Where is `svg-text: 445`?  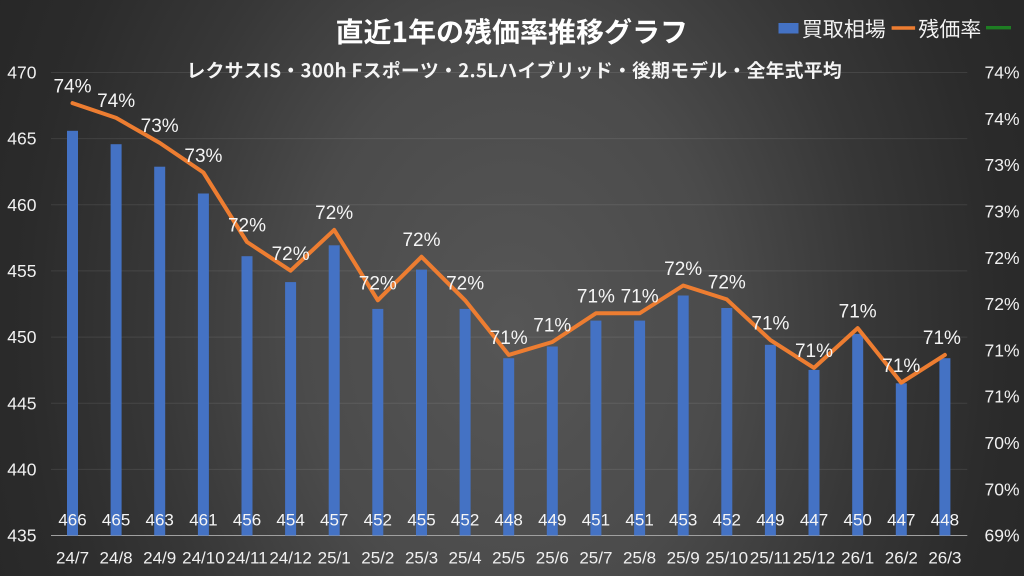 svg-text: 445 is located at coordinates (21, 403).